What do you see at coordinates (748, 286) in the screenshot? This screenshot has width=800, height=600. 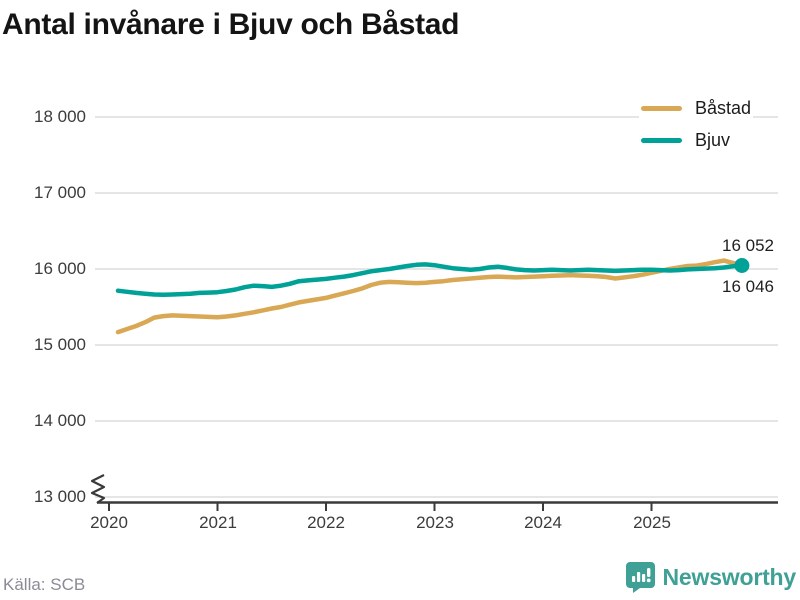 I see `end-value-label-bjuv: 16 046` at bounding box center [748, 286].